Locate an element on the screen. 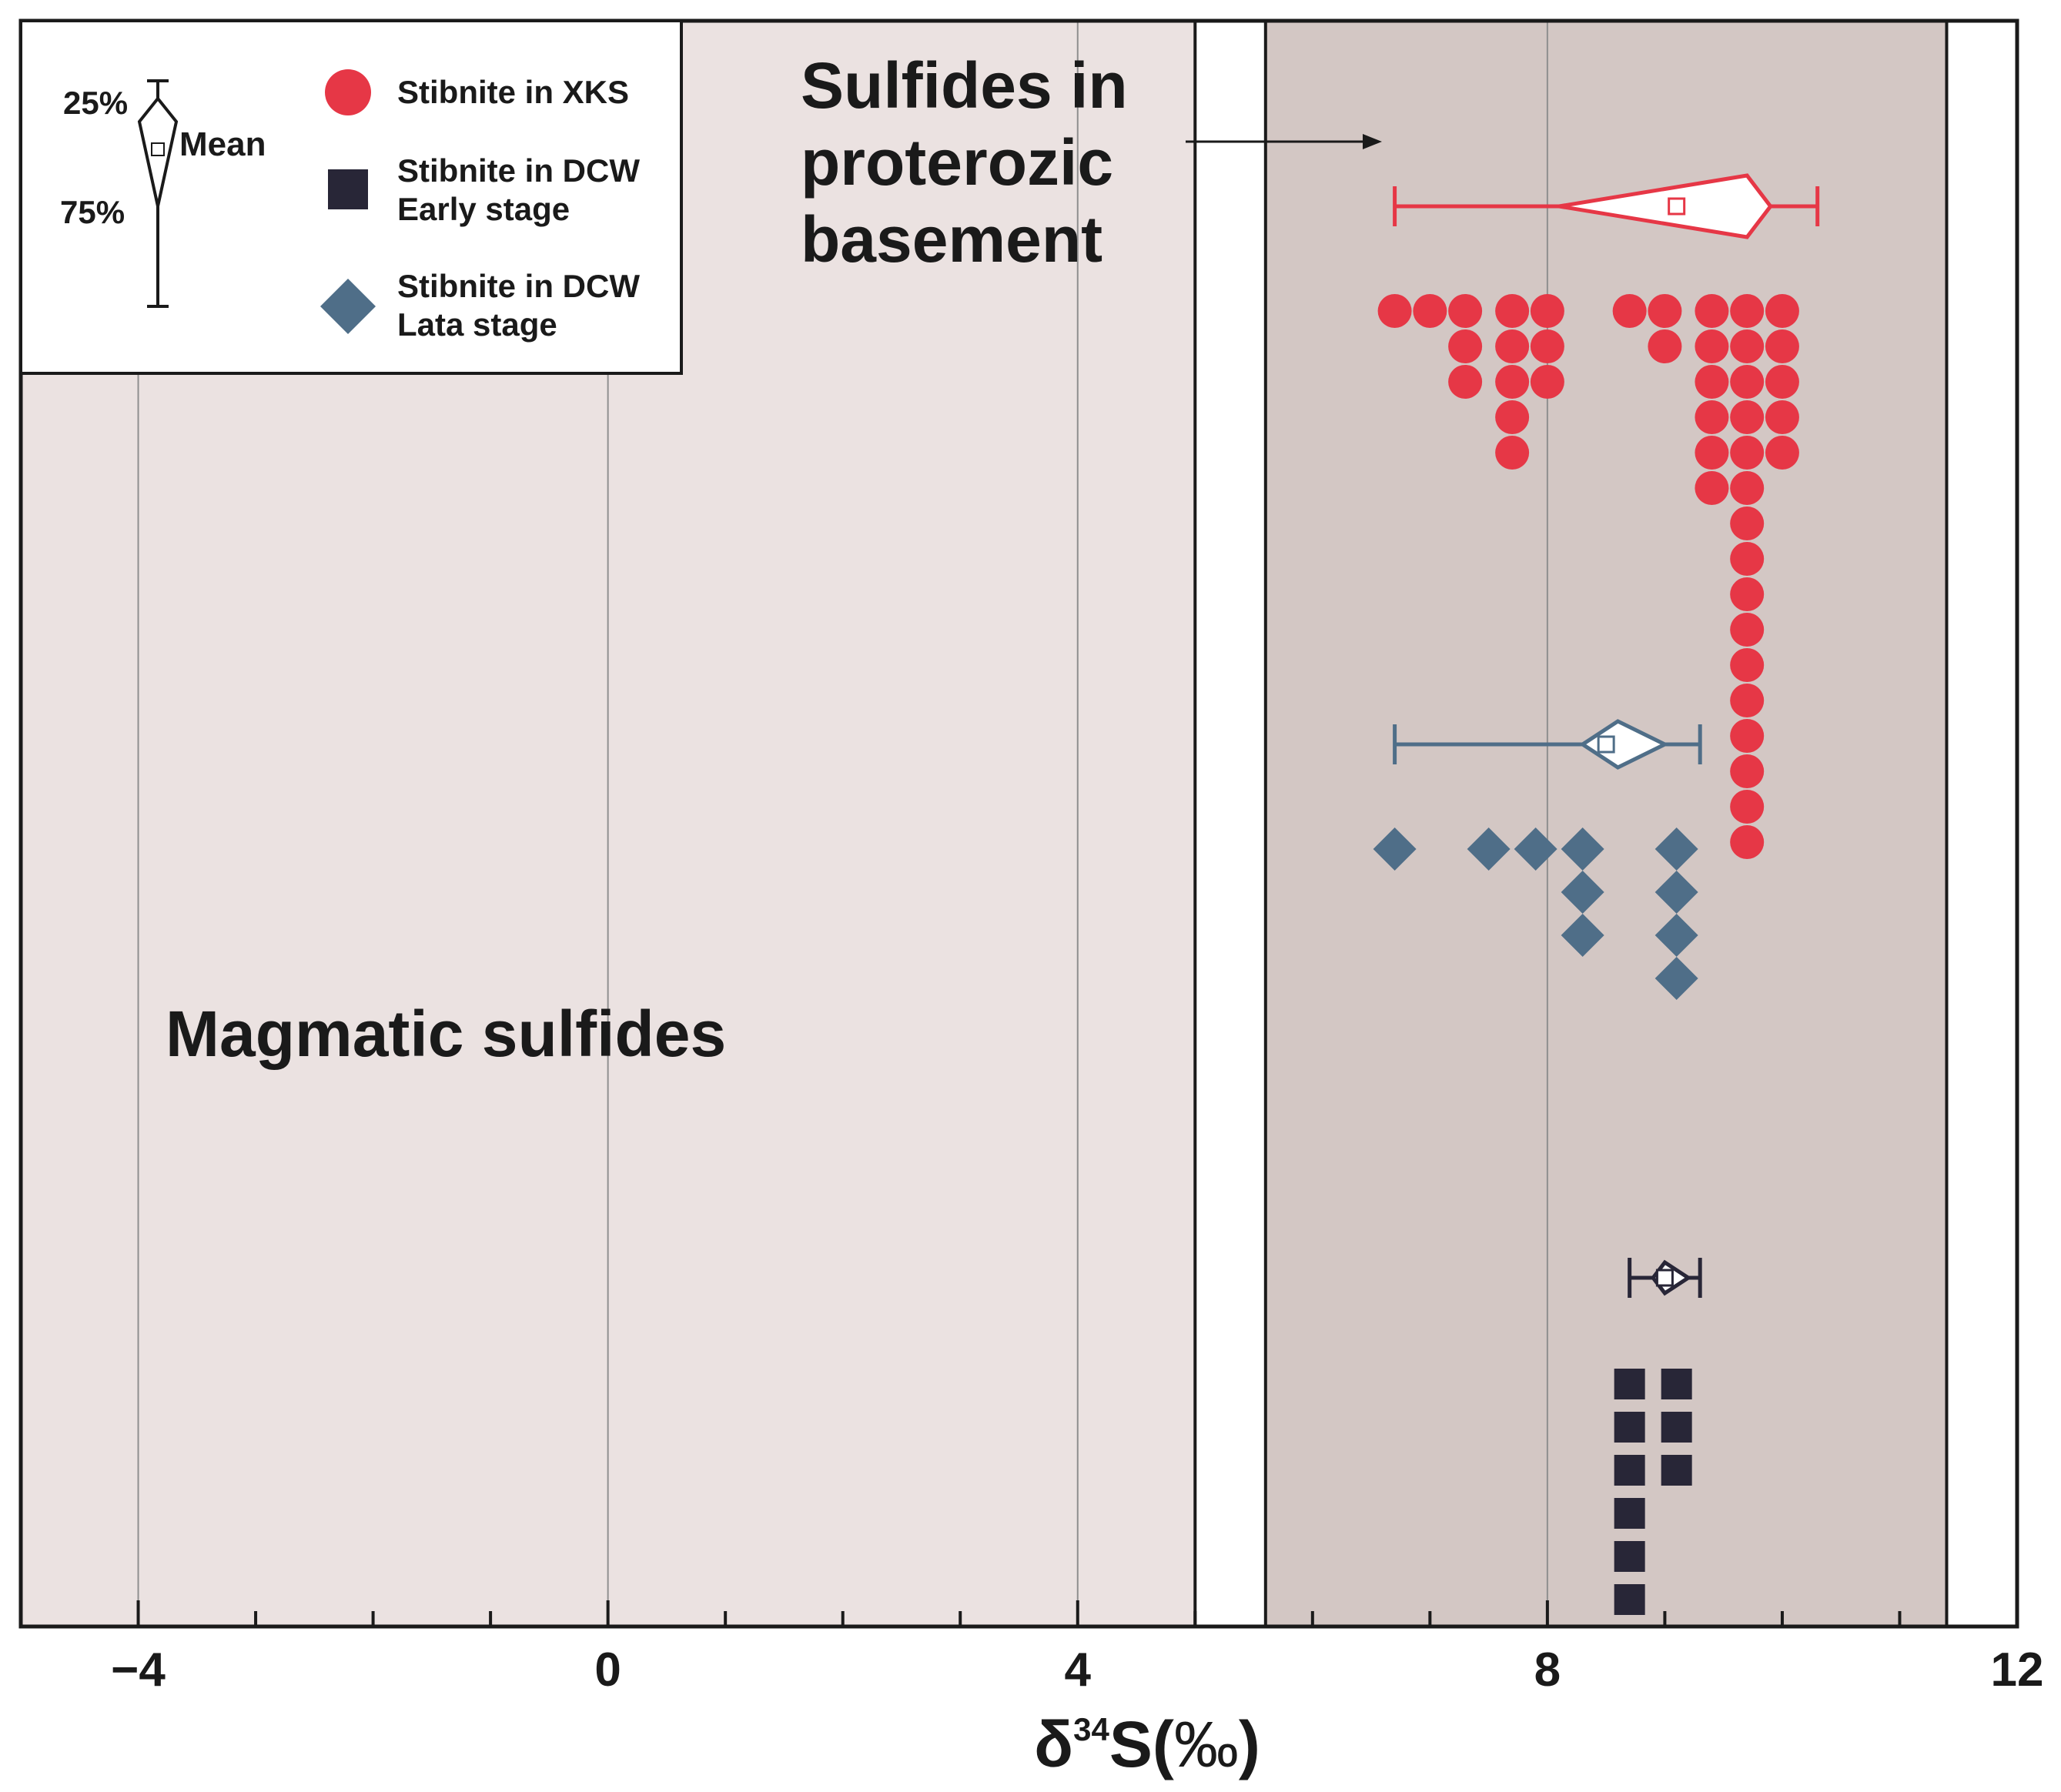 The width and height of the screenshot is (2061, 1792). series-1-violin is located at coordinates (1624, 744).